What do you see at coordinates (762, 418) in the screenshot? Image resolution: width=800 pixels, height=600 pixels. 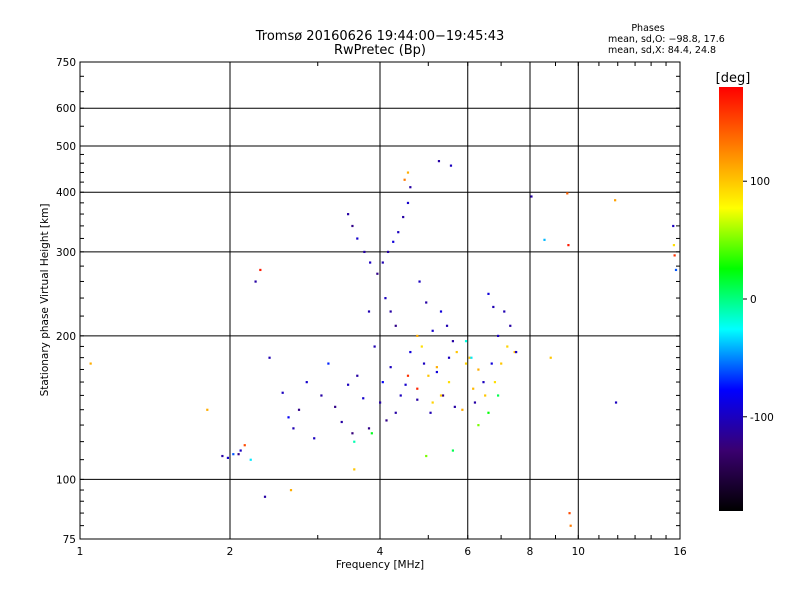 I see `colorbar-tick-label: -100` at bounding box center [762, 418].